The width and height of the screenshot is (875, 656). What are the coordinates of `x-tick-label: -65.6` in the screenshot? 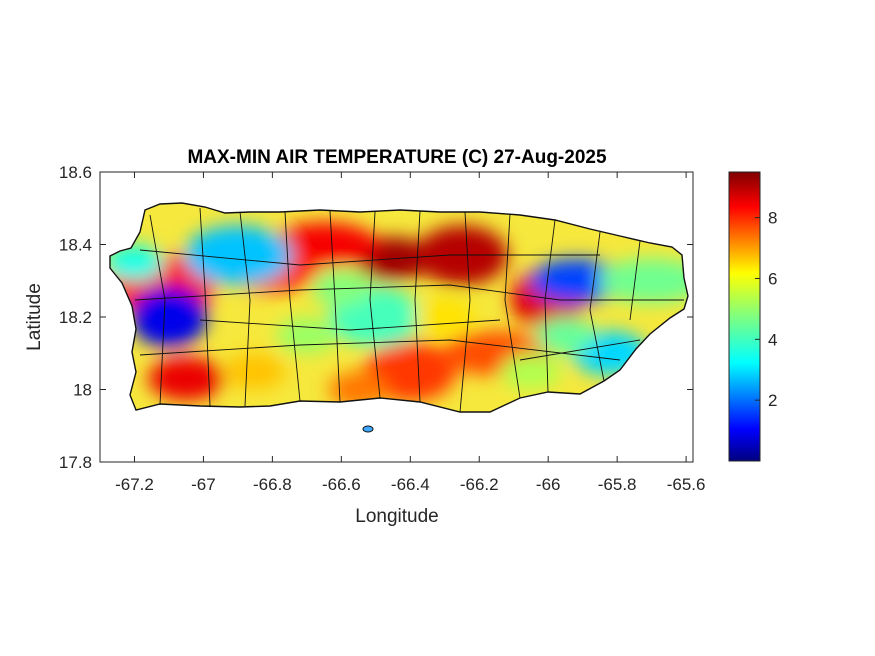 It's located at (686, 484).